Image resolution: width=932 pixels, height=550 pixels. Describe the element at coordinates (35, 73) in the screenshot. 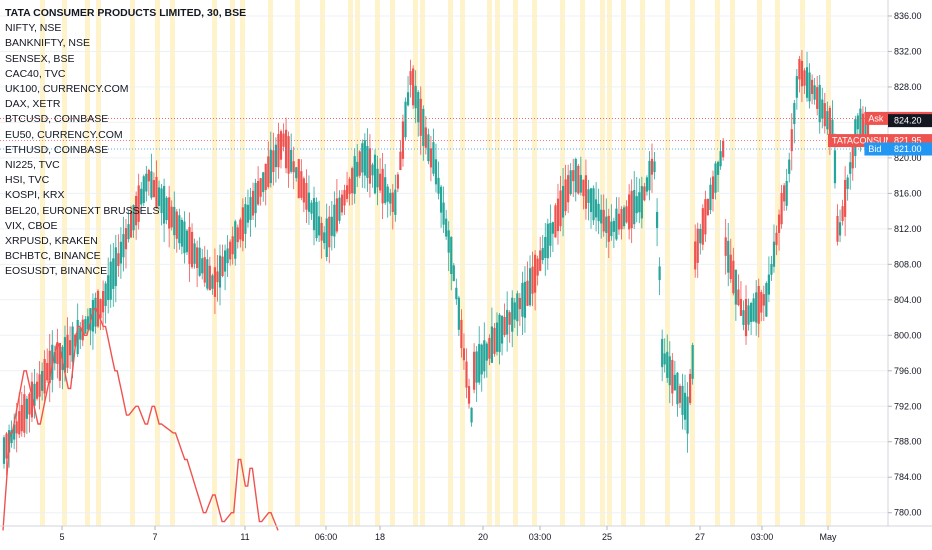

I see `legend-symbol: CAC40, TVC` at that location.